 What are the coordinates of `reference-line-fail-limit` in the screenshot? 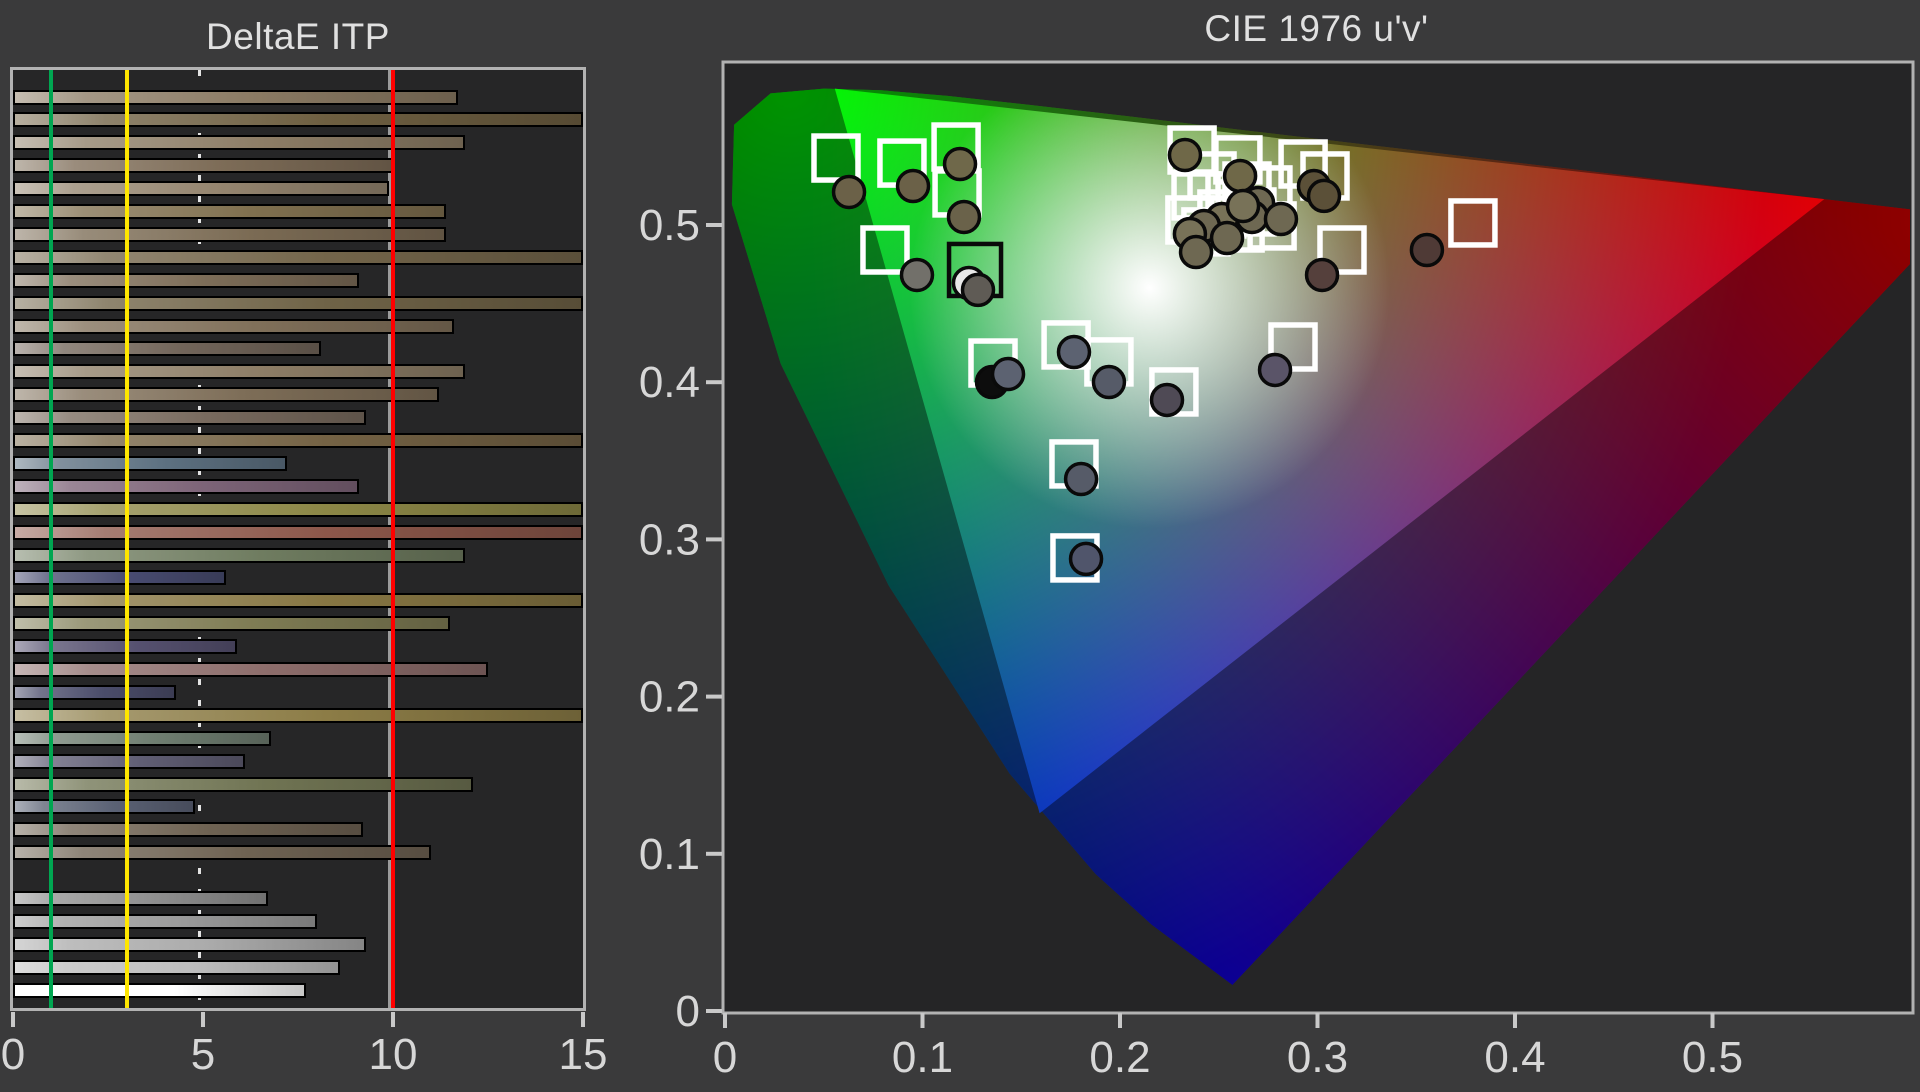 It's located at (393, 539).